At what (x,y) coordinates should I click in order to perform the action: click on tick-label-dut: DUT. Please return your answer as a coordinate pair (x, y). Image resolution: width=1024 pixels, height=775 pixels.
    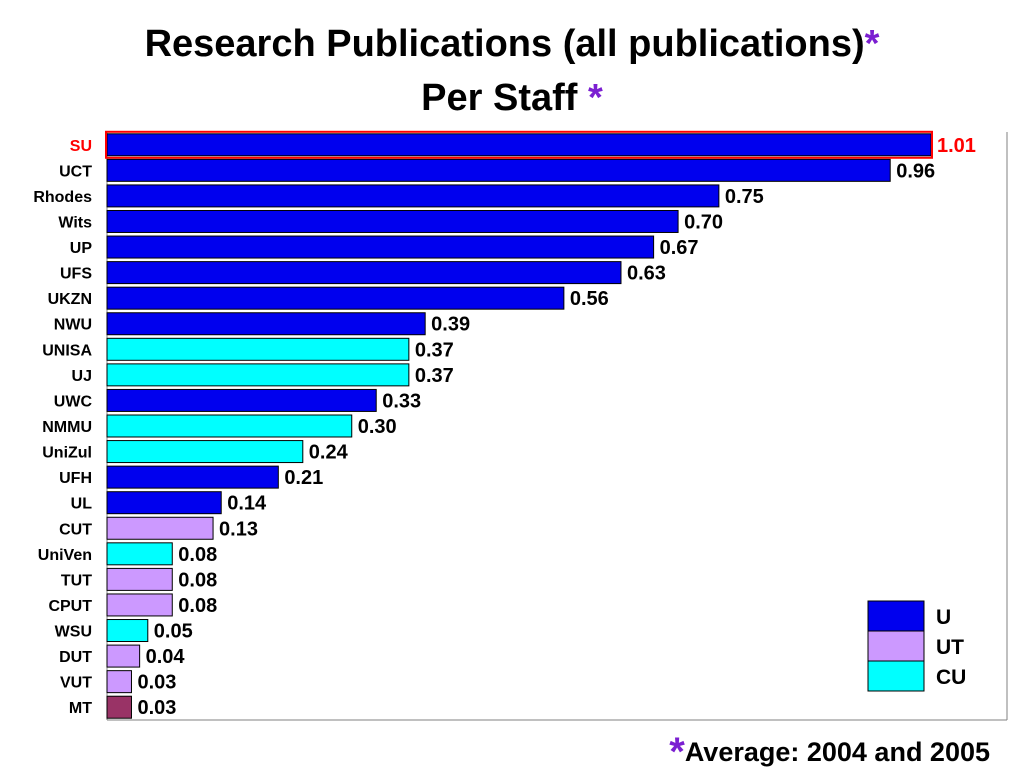
    Looking at the image, I should click on (75, 657).